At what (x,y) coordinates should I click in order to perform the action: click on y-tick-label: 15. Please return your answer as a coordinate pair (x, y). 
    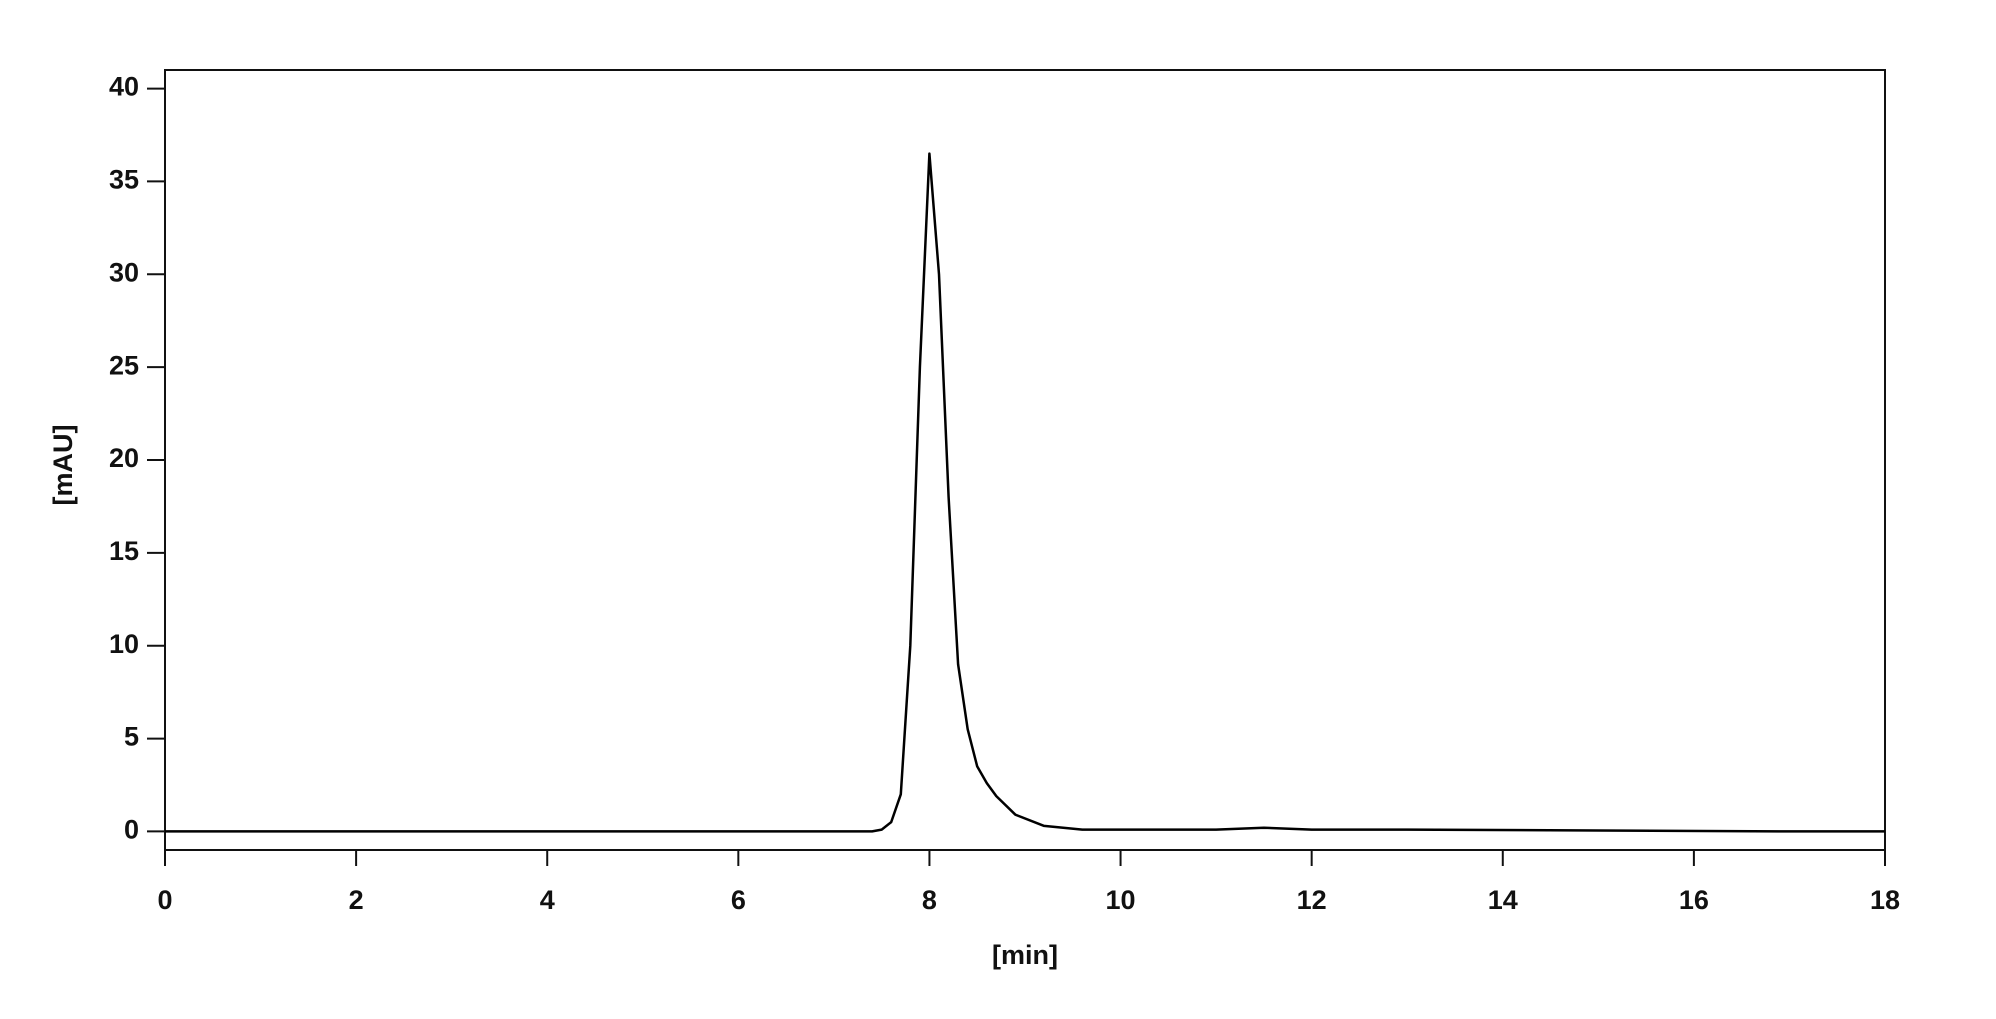
    Looking at the image, I should click on (124, 551).